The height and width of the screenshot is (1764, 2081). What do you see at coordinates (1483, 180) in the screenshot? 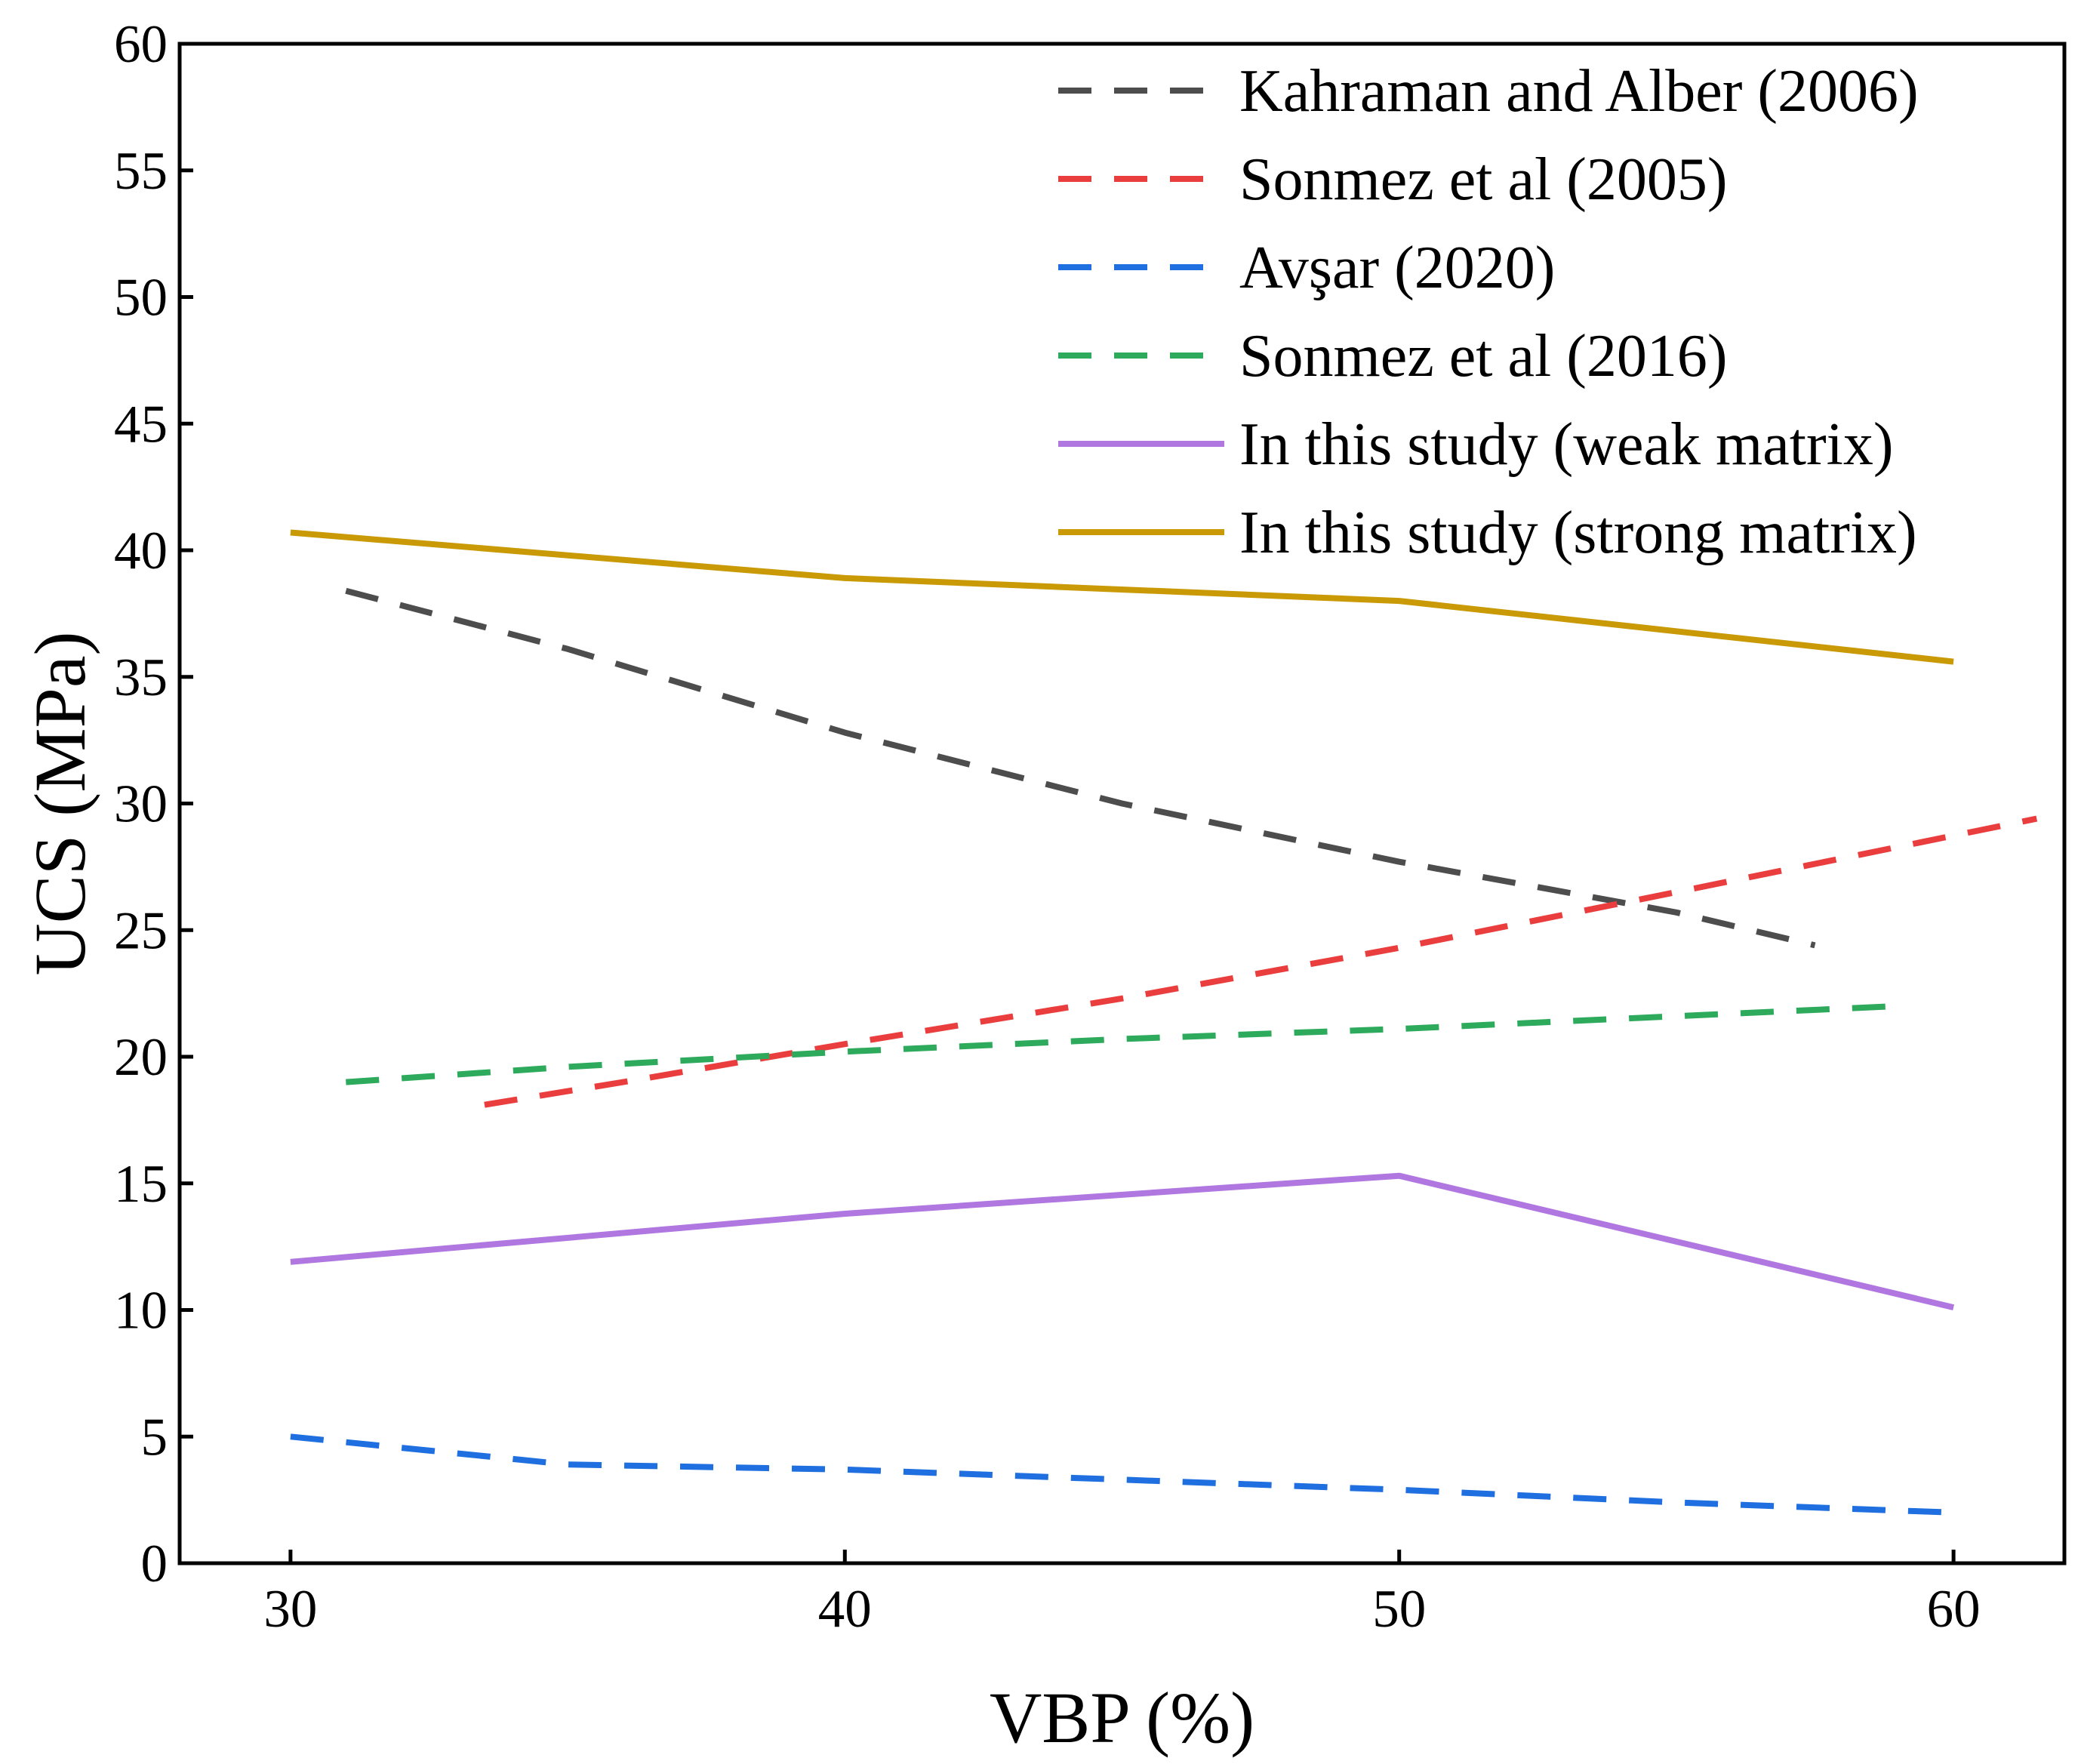
I see `legend-label-2: Sonmez et al (2005)` at bounding box center [1483, 180].